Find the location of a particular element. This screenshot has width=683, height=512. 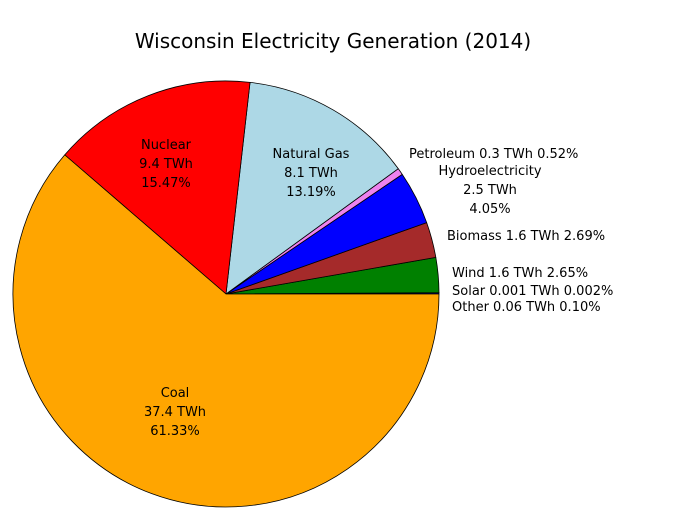

slice-label-biomass: Biomass 1.6 TWh 2.69% is located at coordinates (526, 236).